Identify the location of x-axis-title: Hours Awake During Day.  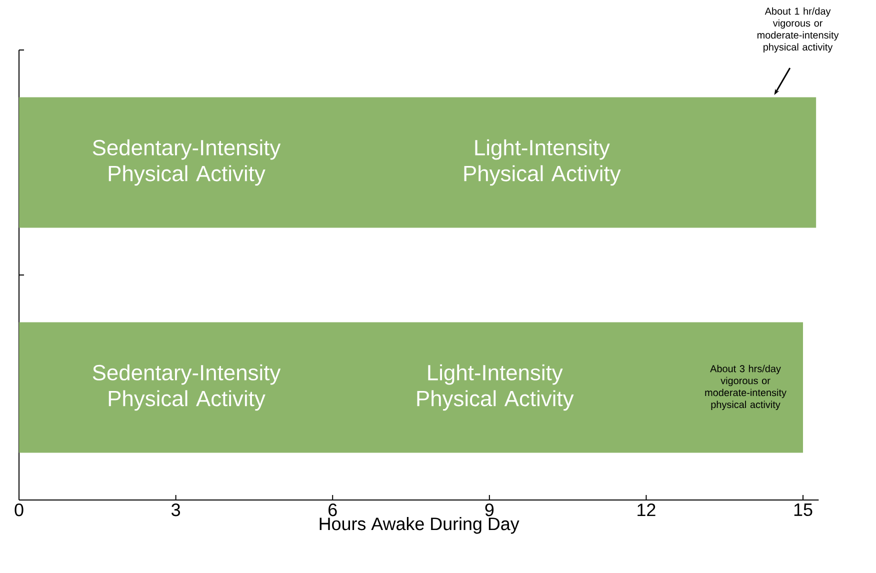
(420, 525).